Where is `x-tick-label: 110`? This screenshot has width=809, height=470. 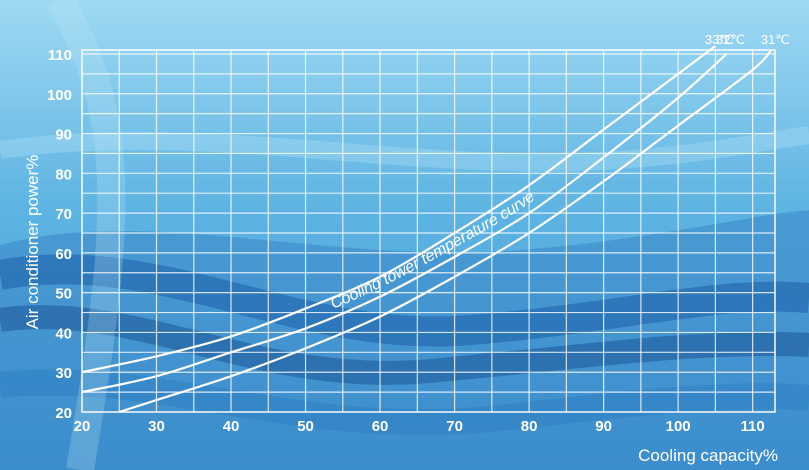 x-tick-label: 110 is located at coordinates (753, 426).